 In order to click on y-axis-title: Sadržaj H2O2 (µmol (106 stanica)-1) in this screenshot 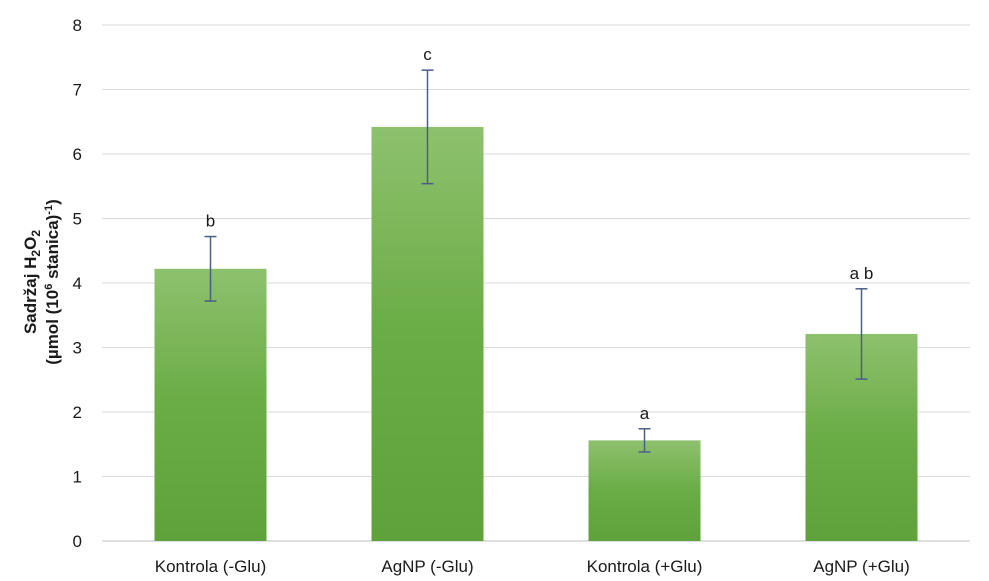, I will do `click(41, 282)`.